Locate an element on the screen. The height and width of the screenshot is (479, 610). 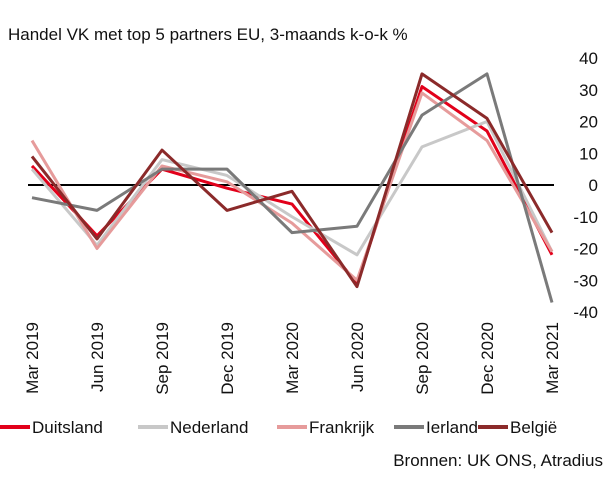
legend-label: Duitsland is located at coordinates (67, 427).